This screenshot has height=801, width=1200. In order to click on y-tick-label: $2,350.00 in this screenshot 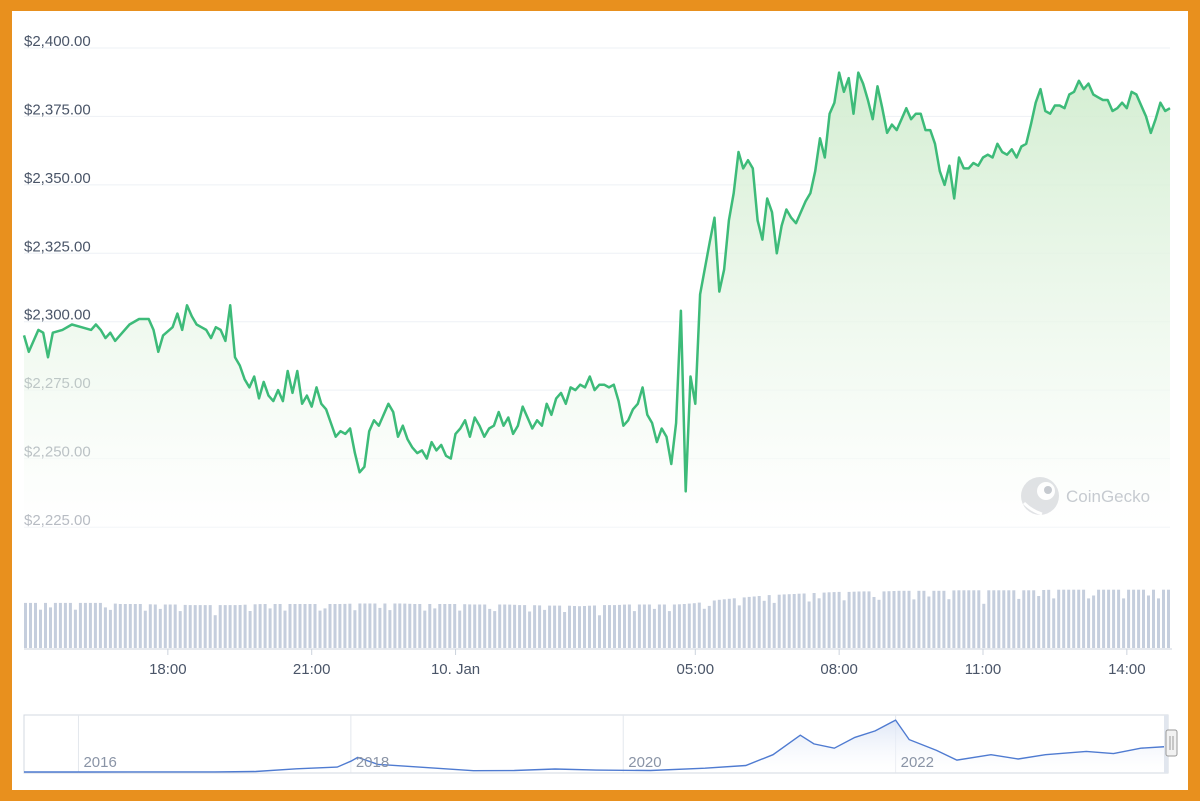, I will do `click(57, 178)`.